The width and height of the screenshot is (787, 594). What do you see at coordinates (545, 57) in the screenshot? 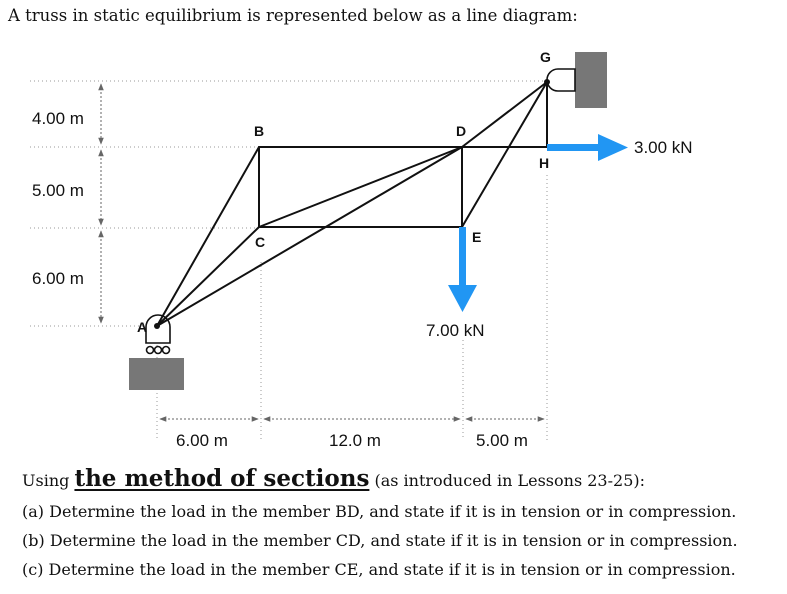
I see `node-label-g: G` at bounding box center [545, 57].